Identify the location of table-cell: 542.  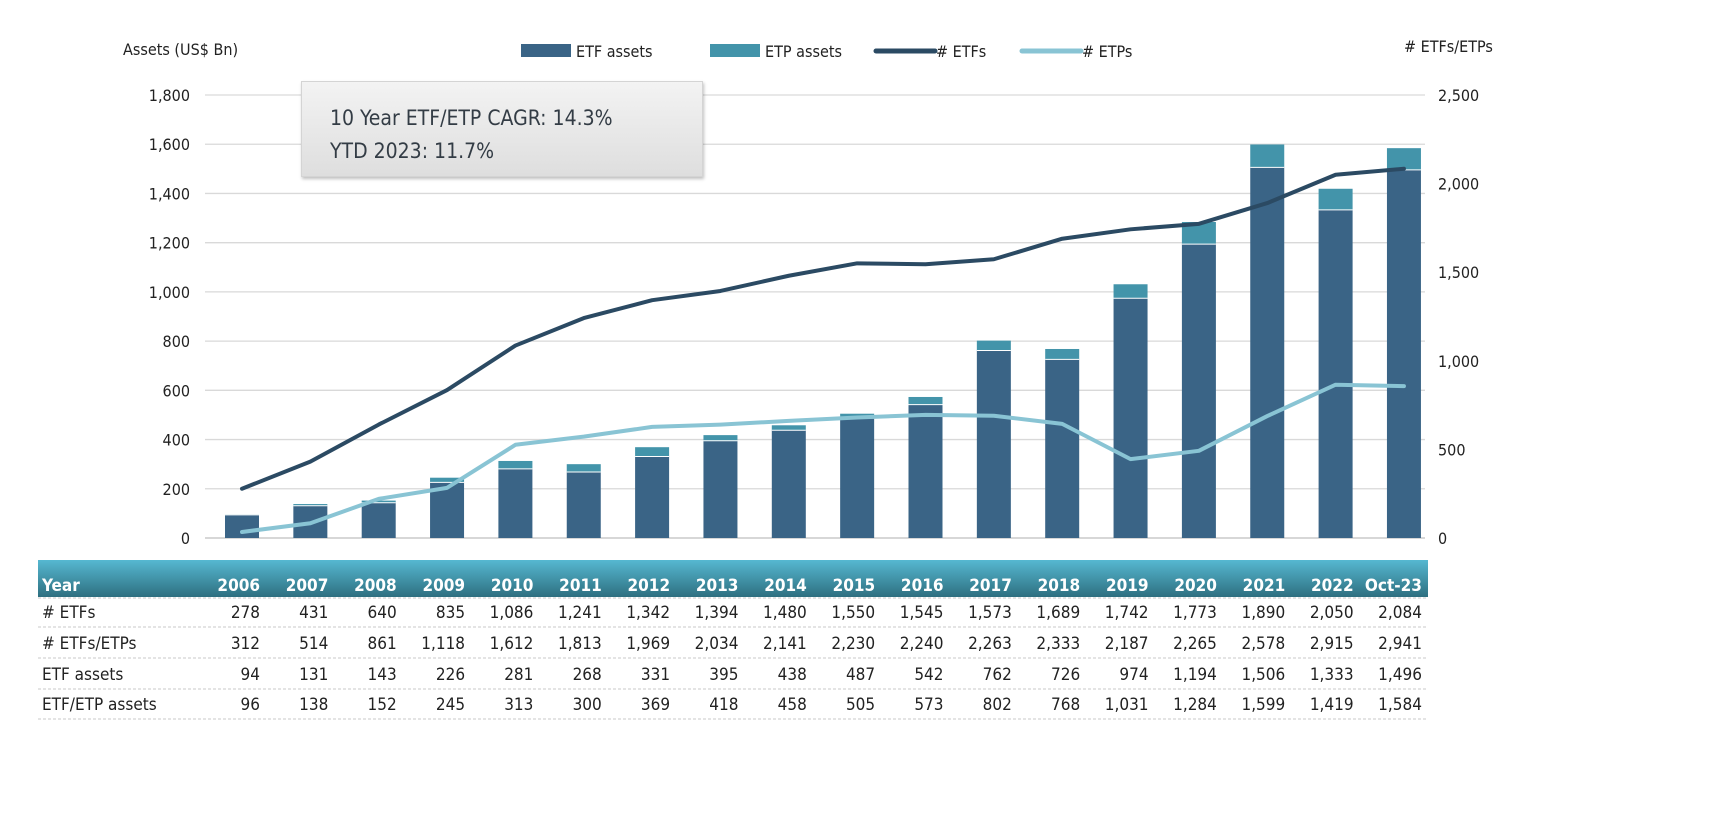
(928, 675).